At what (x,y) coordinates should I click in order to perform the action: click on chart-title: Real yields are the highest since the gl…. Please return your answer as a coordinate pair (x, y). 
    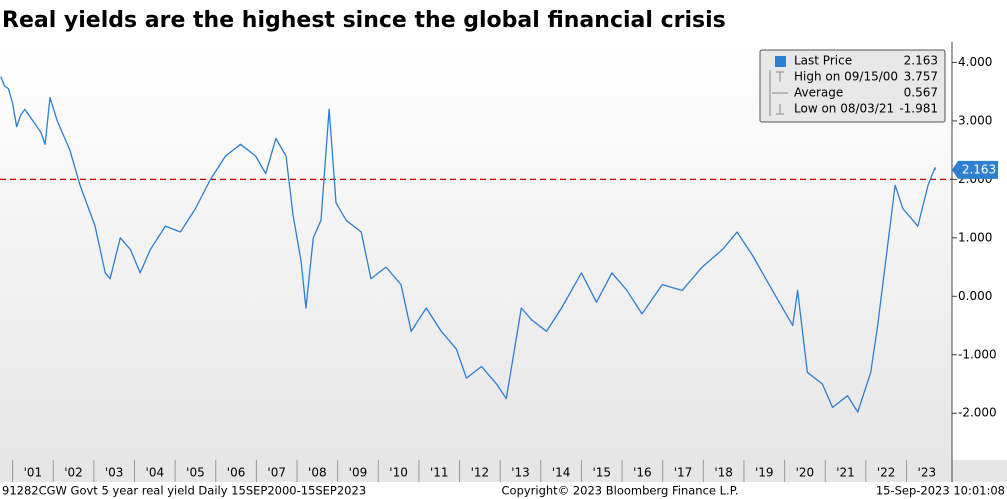
    Looking at the image, I should click on (364, 20).